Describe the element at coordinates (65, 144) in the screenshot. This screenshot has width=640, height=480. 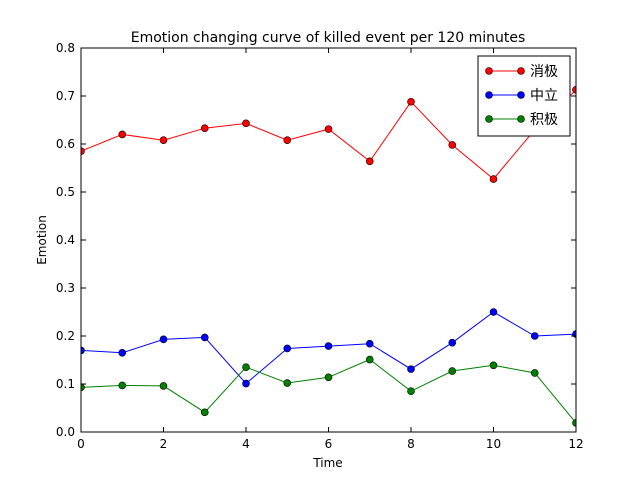
I see `y-tick-label: 0.6` at that location.